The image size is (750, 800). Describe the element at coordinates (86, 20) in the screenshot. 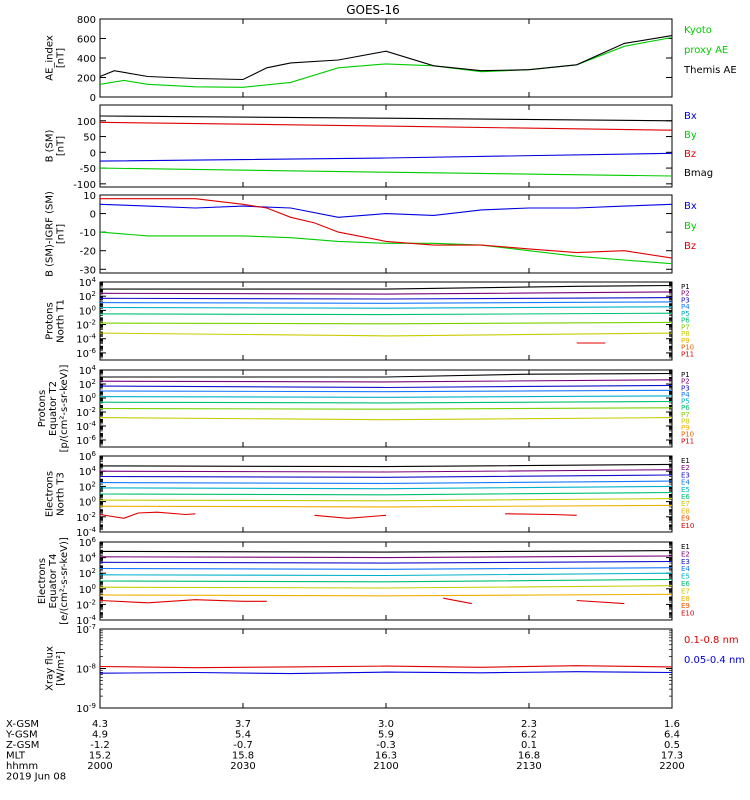

I see `y-tick-label: 800` at that location.